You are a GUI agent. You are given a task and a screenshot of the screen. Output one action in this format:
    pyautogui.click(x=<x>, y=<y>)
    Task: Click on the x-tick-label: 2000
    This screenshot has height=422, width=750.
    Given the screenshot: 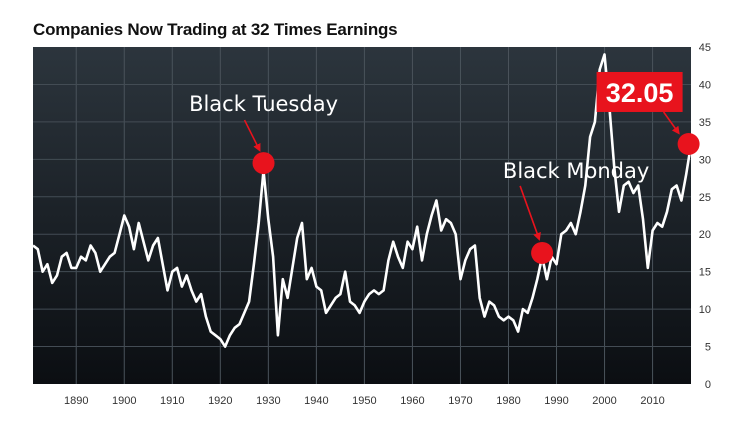 What is the action you would take?
    pyautogui.click(x=604, y=401)
    